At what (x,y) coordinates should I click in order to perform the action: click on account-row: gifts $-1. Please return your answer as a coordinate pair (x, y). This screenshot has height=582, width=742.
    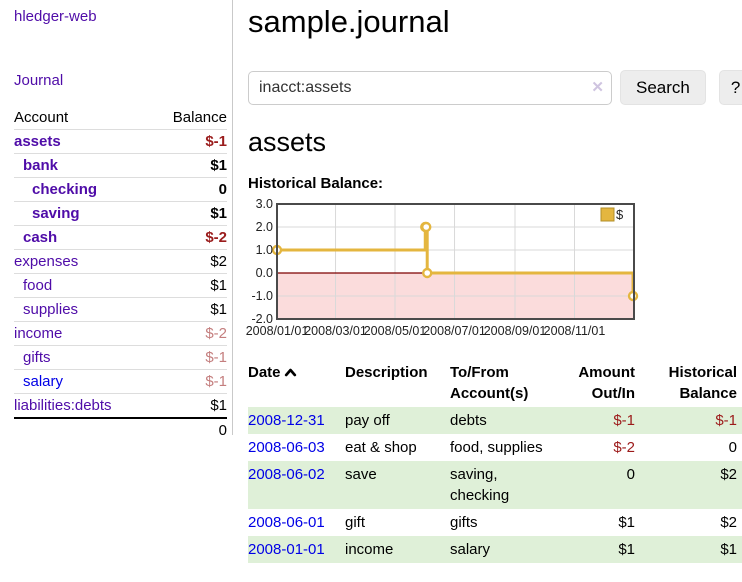
    Looking at the image, I should click on (120, 357).